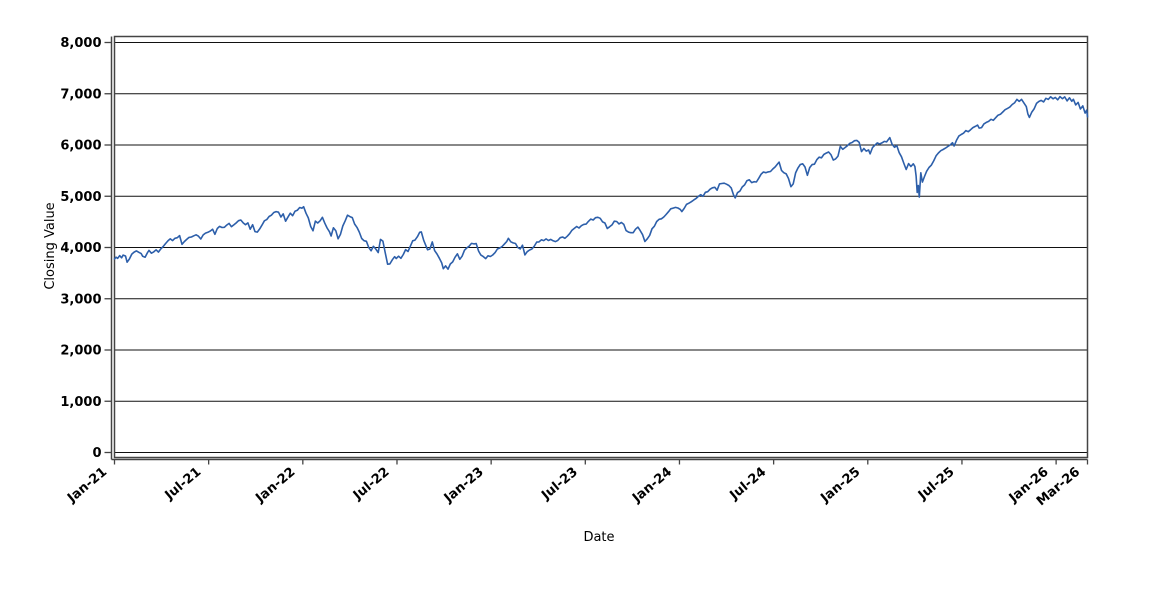  I want to click on y-tick-label: 5,000, so click(80, 197).